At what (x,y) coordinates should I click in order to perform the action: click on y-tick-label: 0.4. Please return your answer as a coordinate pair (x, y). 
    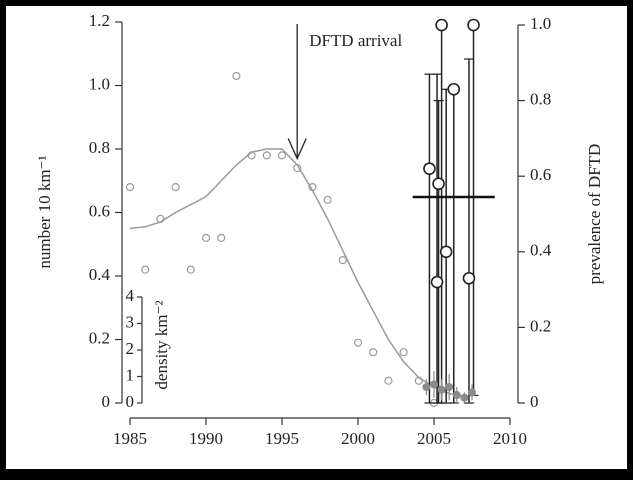
    Looking at the image, I should click on (100, 274).